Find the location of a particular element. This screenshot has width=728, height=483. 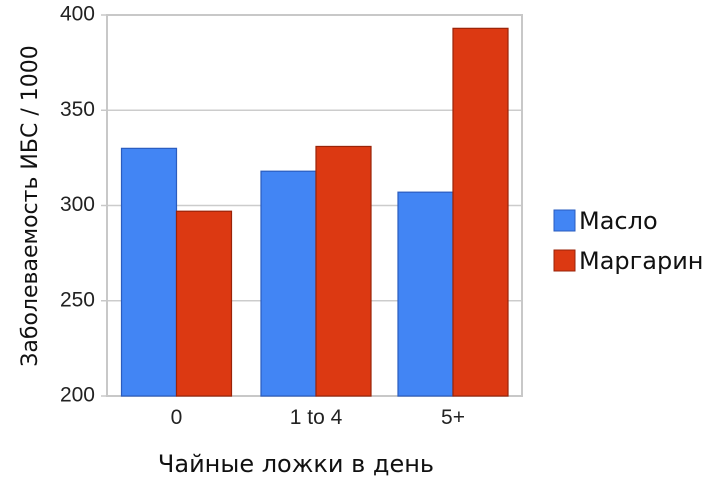

x-axis-ticks: 0 1 to 4 5+ is located at coordinates (318, 417).